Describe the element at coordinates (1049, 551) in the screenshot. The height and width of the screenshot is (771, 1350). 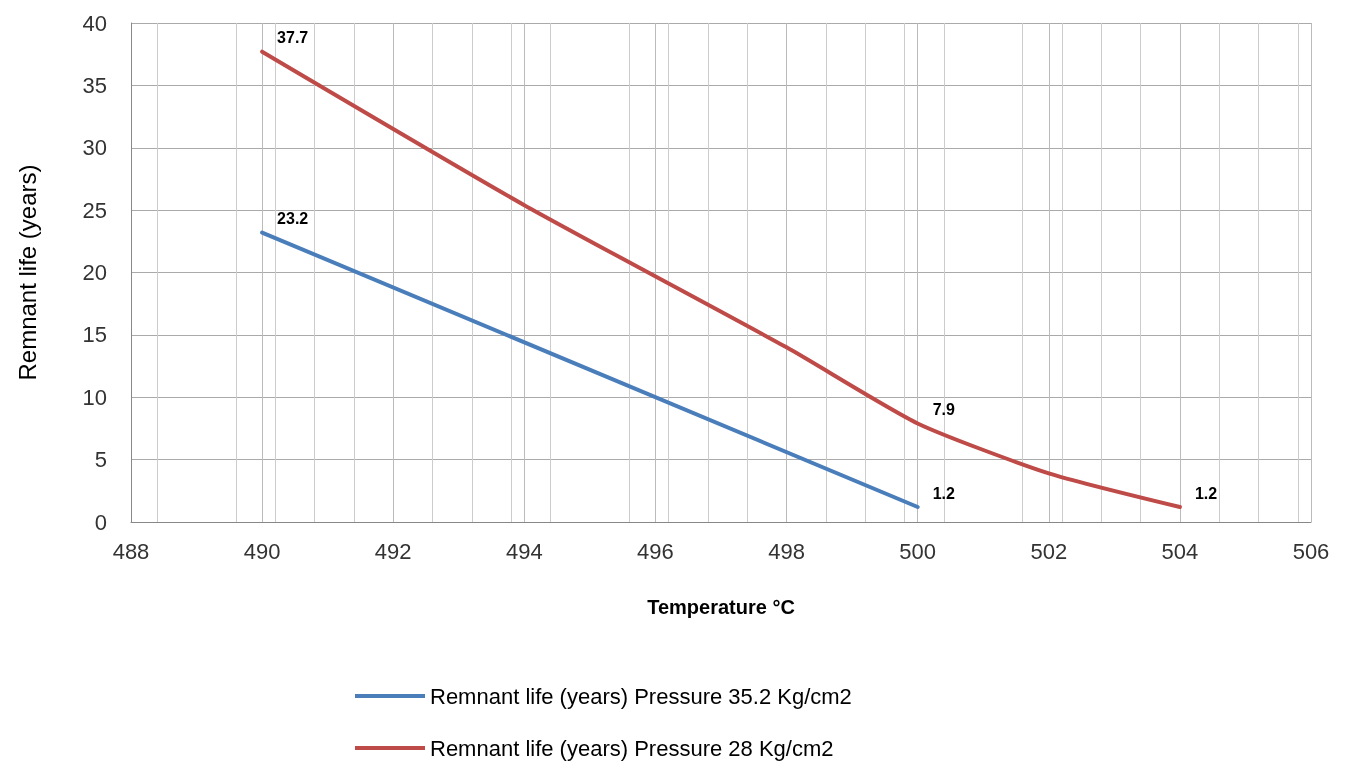
I see `x-tick-label: 502` at that location.